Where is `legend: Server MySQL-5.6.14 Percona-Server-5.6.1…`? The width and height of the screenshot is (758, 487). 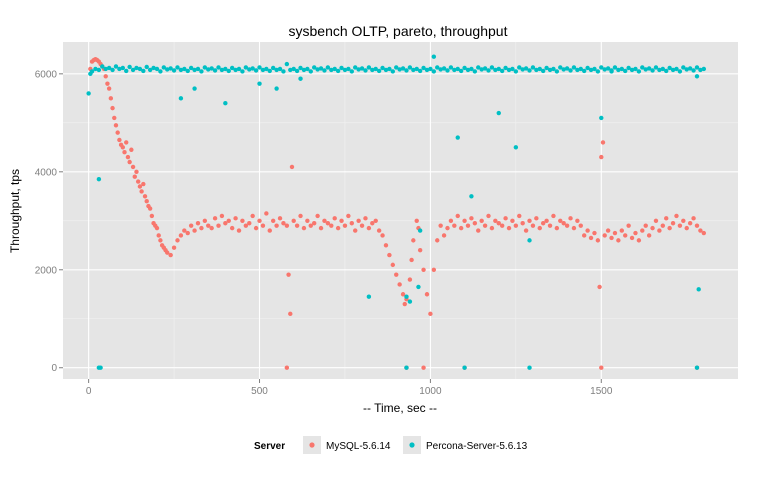 legend: Server MySQL-5.6.14 Percona-Server-5.6.1… is located at coordinates (391, 445).